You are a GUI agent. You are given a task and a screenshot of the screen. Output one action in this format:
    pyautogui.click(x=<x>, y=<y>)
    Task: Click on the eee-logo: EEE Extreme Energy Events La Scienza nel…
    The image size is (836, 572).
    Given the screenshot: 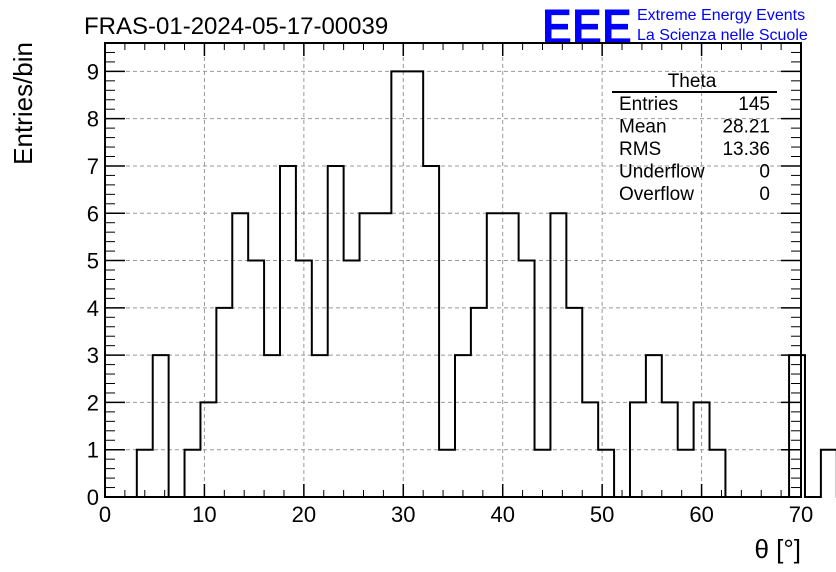 What is the action you would take?
    pyautogui.click(x=675, y=27)
    